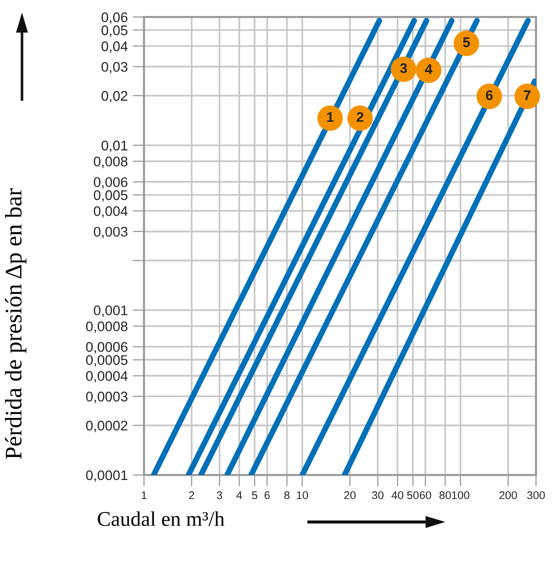  I want to click on y-tick-label: 0,0004, so click(107, 377).